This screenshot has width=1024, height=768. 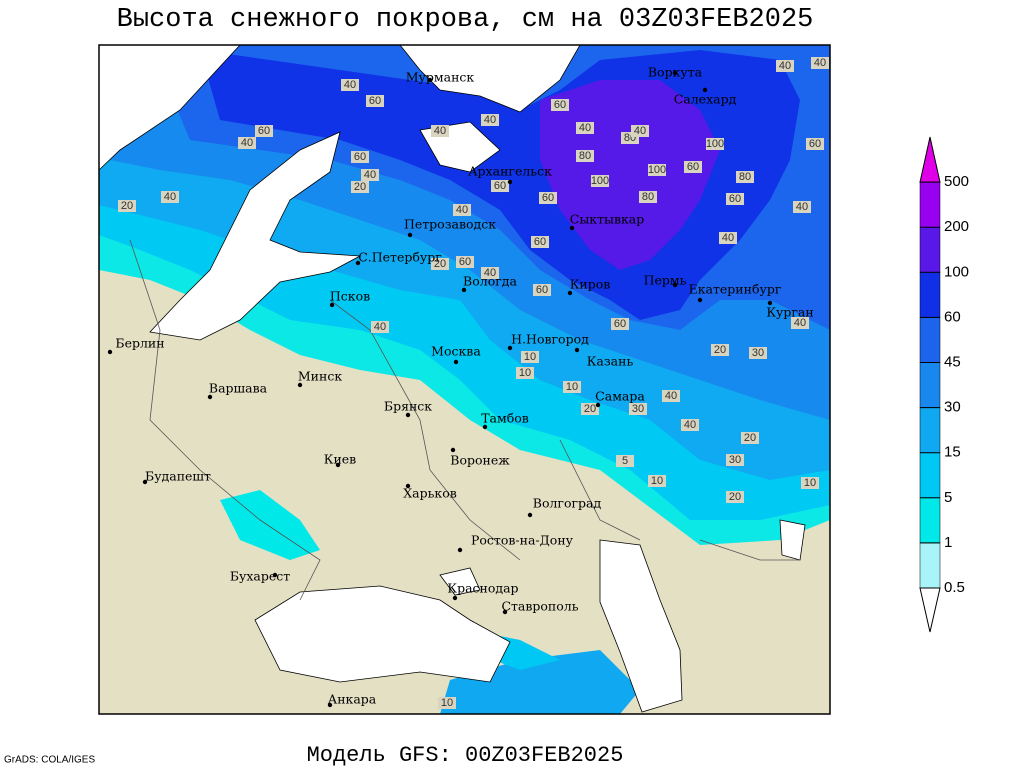 What do you see at coordinates (539, 606) in the screenshot?
I see `city-label: Ставрополь` at bounding box center [539, 606].